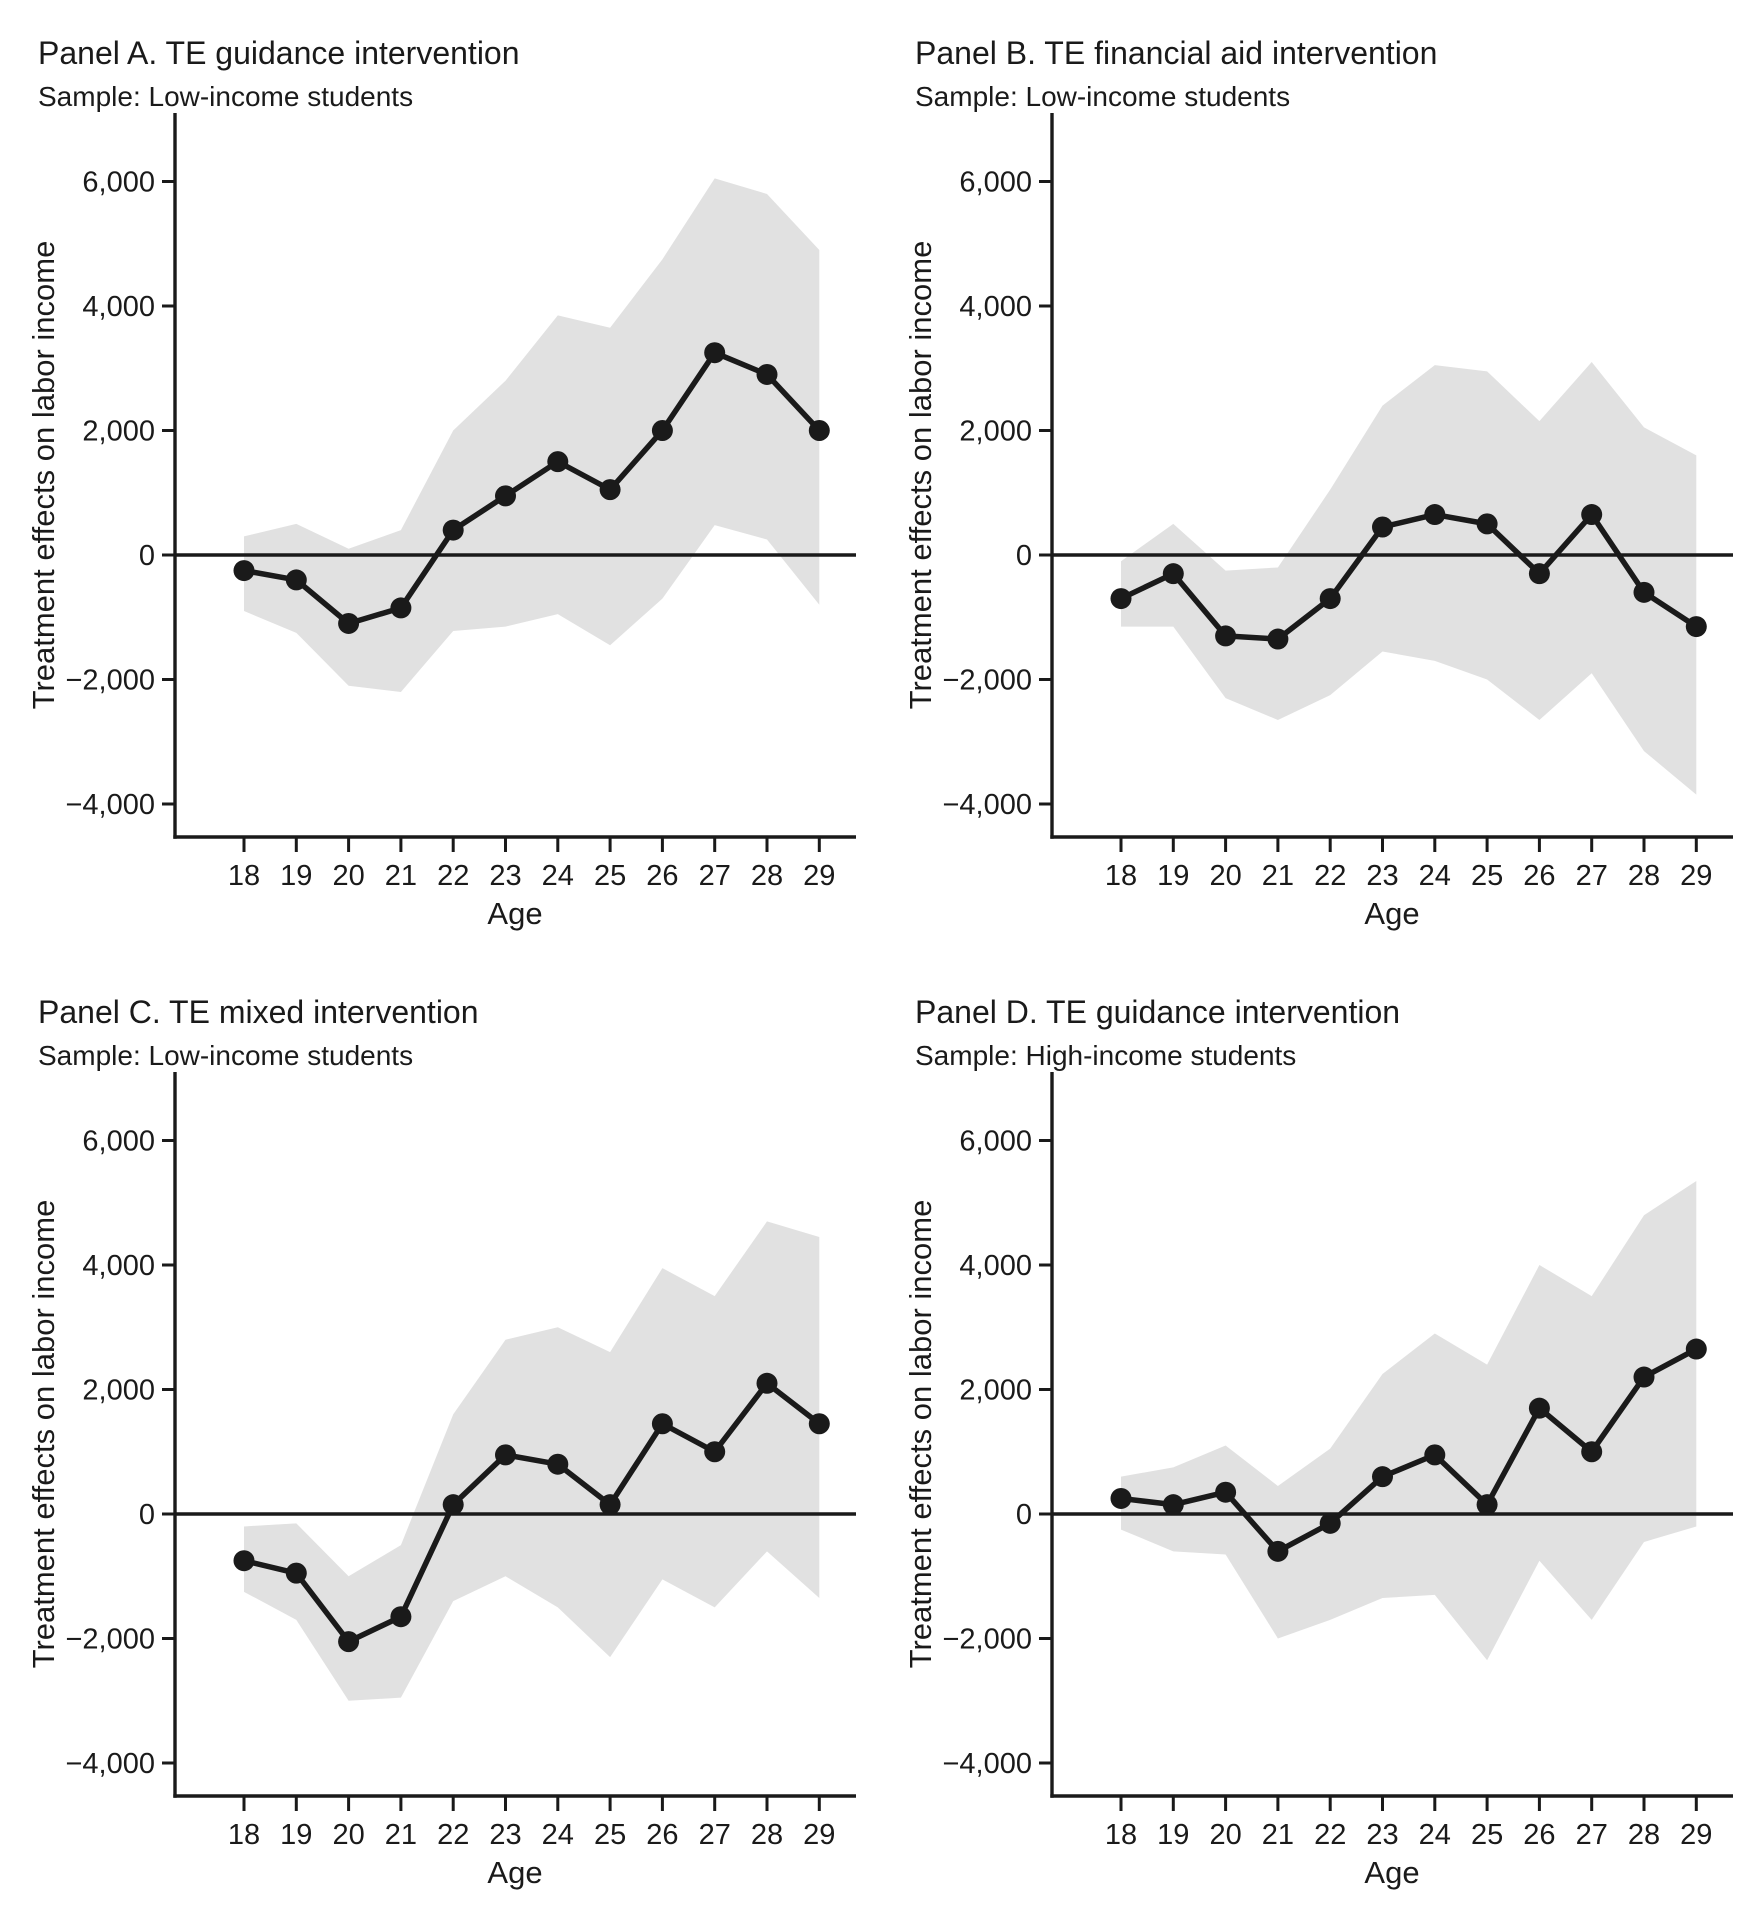  What do you see at coordinates (1176, 53) in the screenshot?
I see `panel-b-title: Panel B. TE financial aid intervention` at bounding box center [1176, 53].